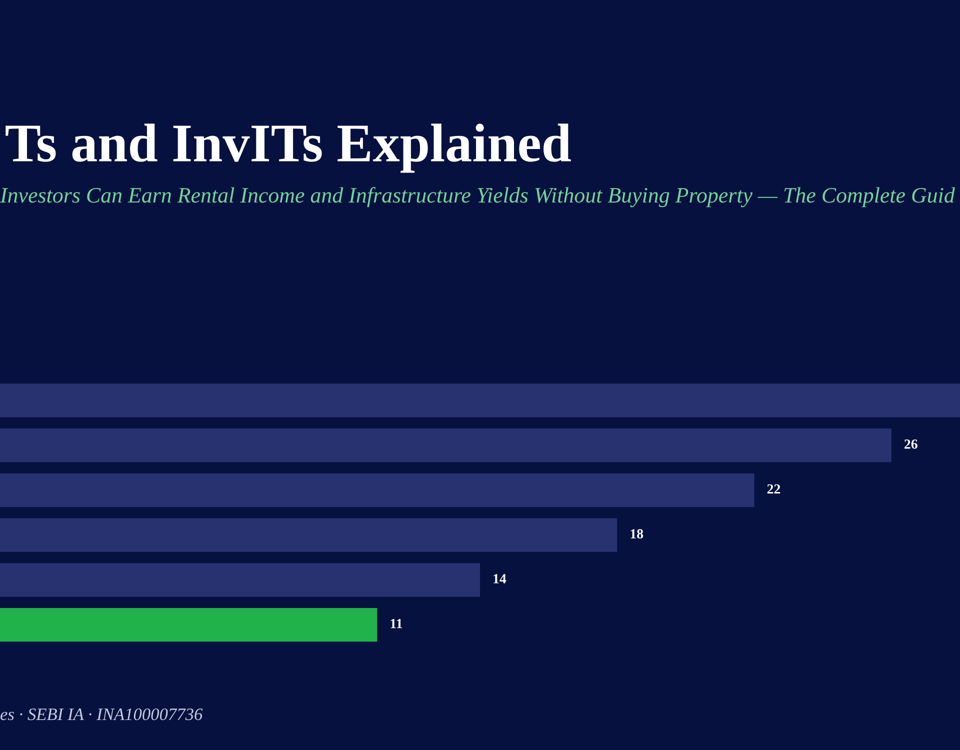 The width and height of the screenshot is (960, 750). What do you see at coordinates (500, 579) in the screenshot?
I see `data-label: 14` at bounding box center [500, 579].